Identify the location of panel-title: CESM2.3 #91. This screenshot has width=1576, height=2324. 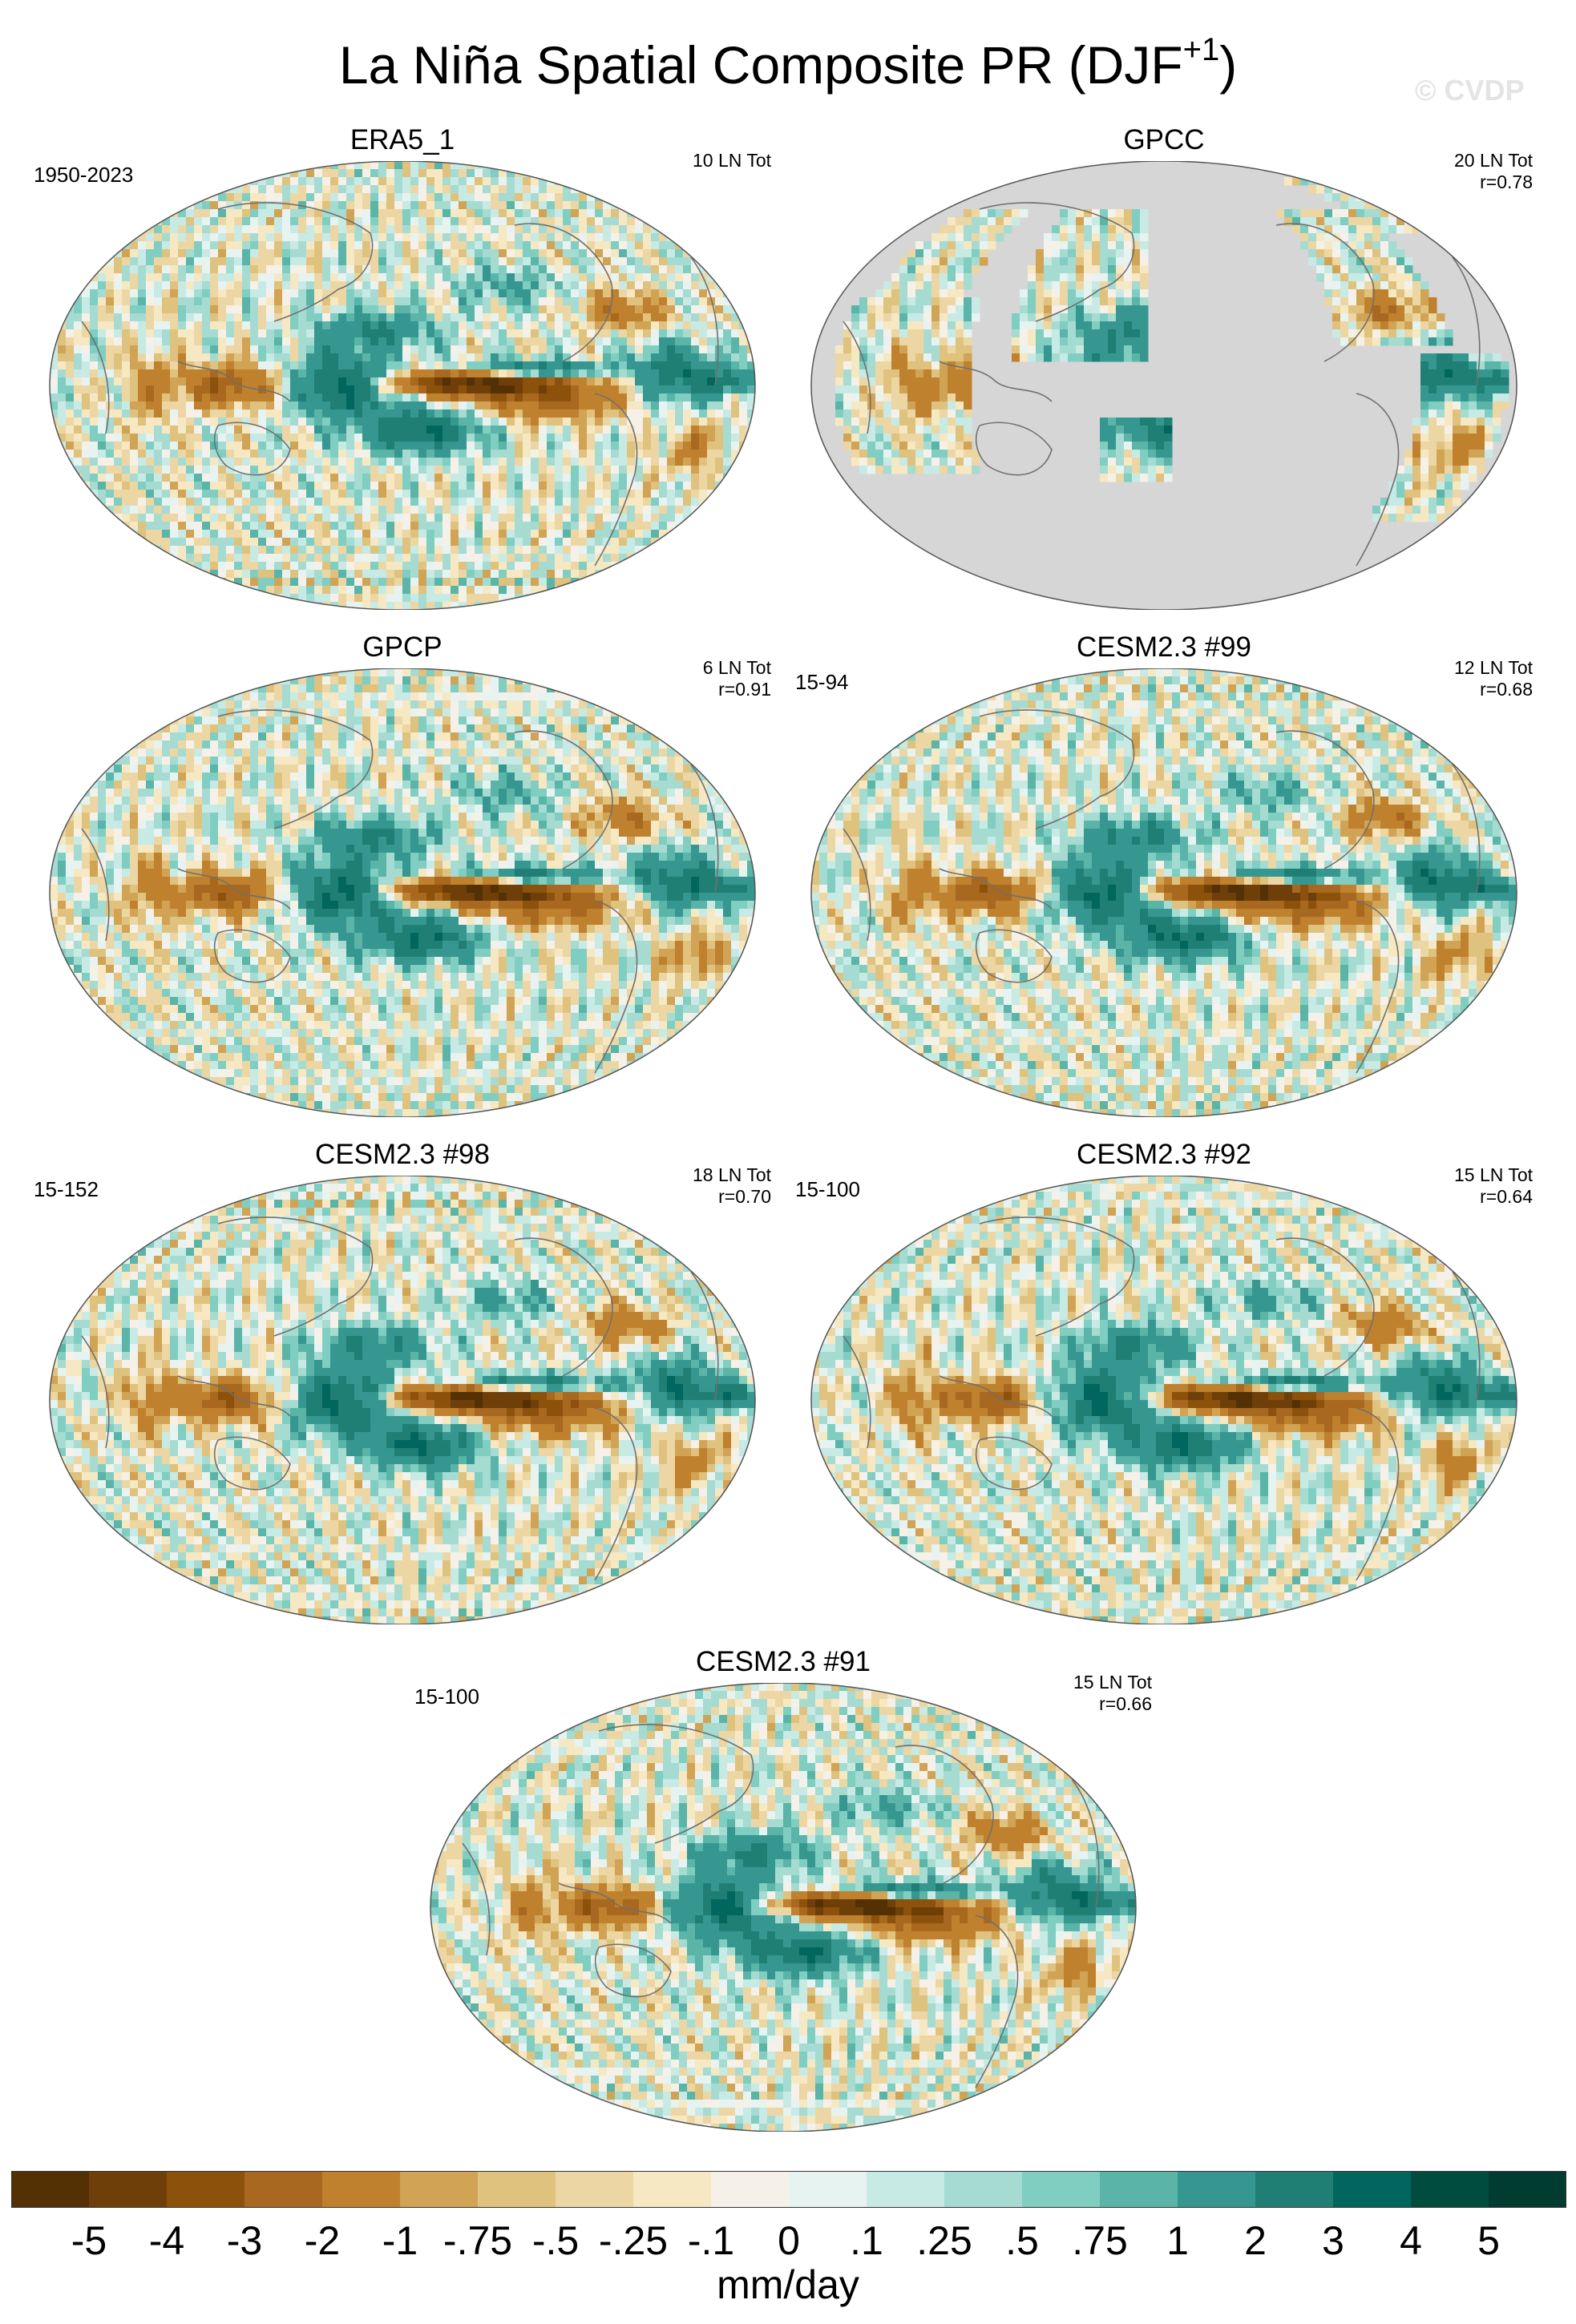
(783, 1662).